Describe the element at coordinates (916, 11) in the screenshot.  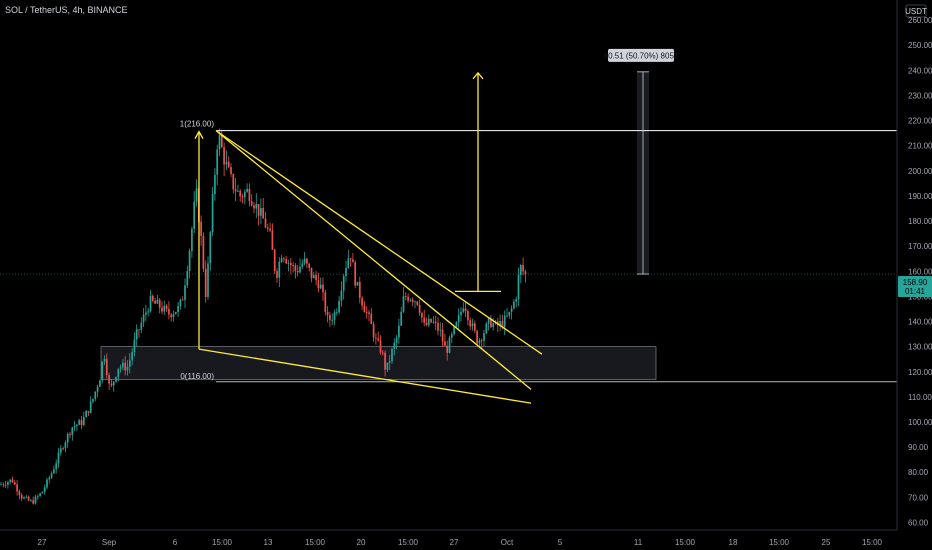
I see `currency-badge` at that location.